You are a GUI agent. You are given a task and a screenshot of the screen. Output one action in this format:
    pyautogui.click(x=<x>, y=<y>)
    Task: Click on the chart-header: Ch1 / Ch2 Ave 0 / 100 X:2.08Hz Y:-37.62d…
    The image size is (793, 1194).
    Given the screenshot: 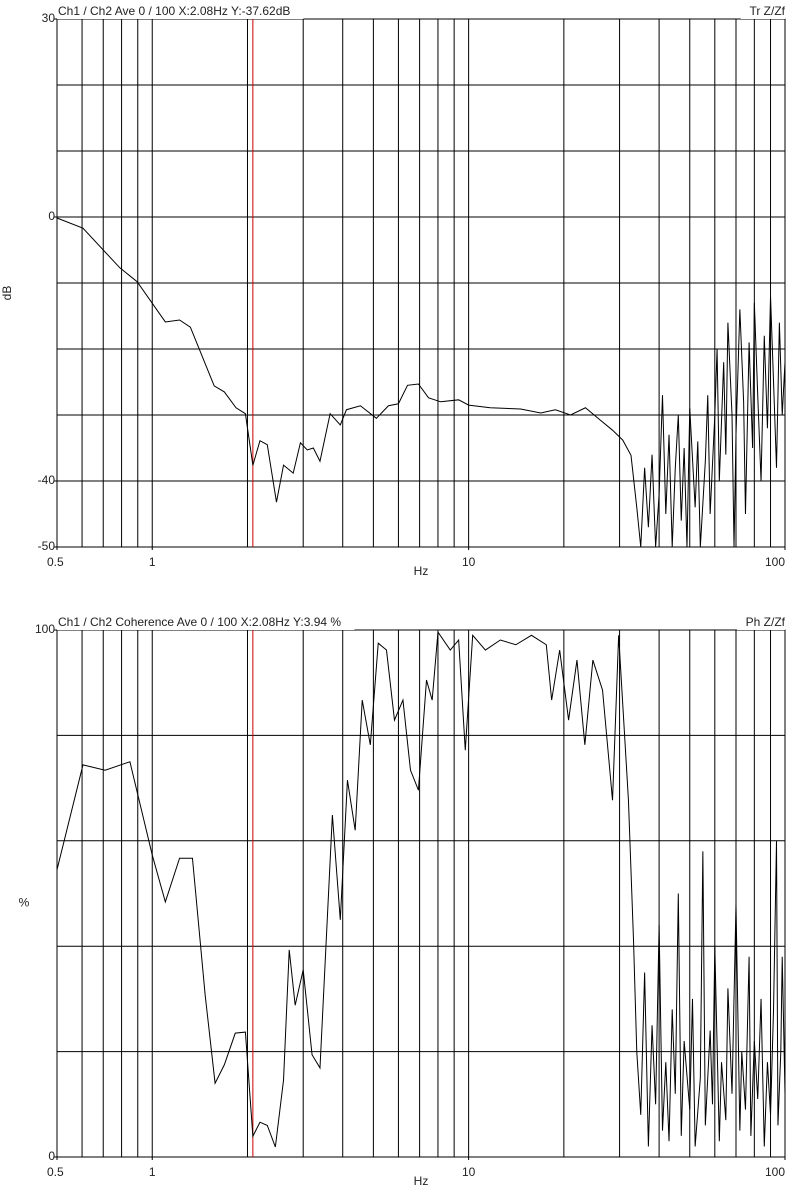 What is the action you would take?
    pyautogui.click(x=174, y=11)
    